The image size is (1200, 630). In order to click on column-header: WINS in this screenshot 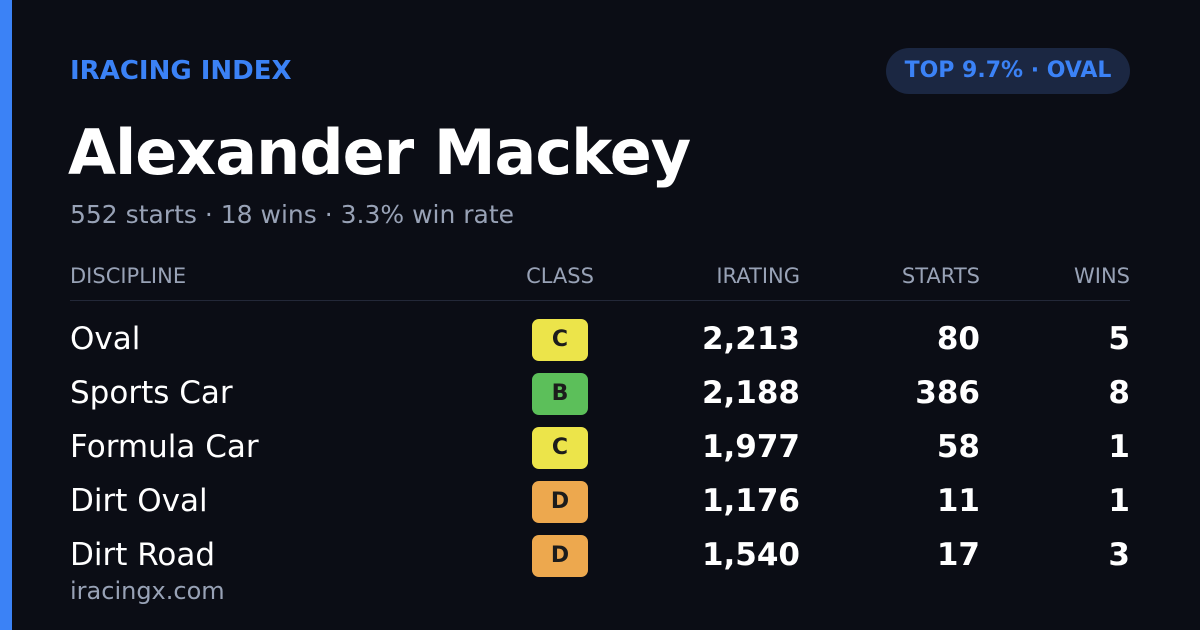, I will do `click(1102, 276)`.